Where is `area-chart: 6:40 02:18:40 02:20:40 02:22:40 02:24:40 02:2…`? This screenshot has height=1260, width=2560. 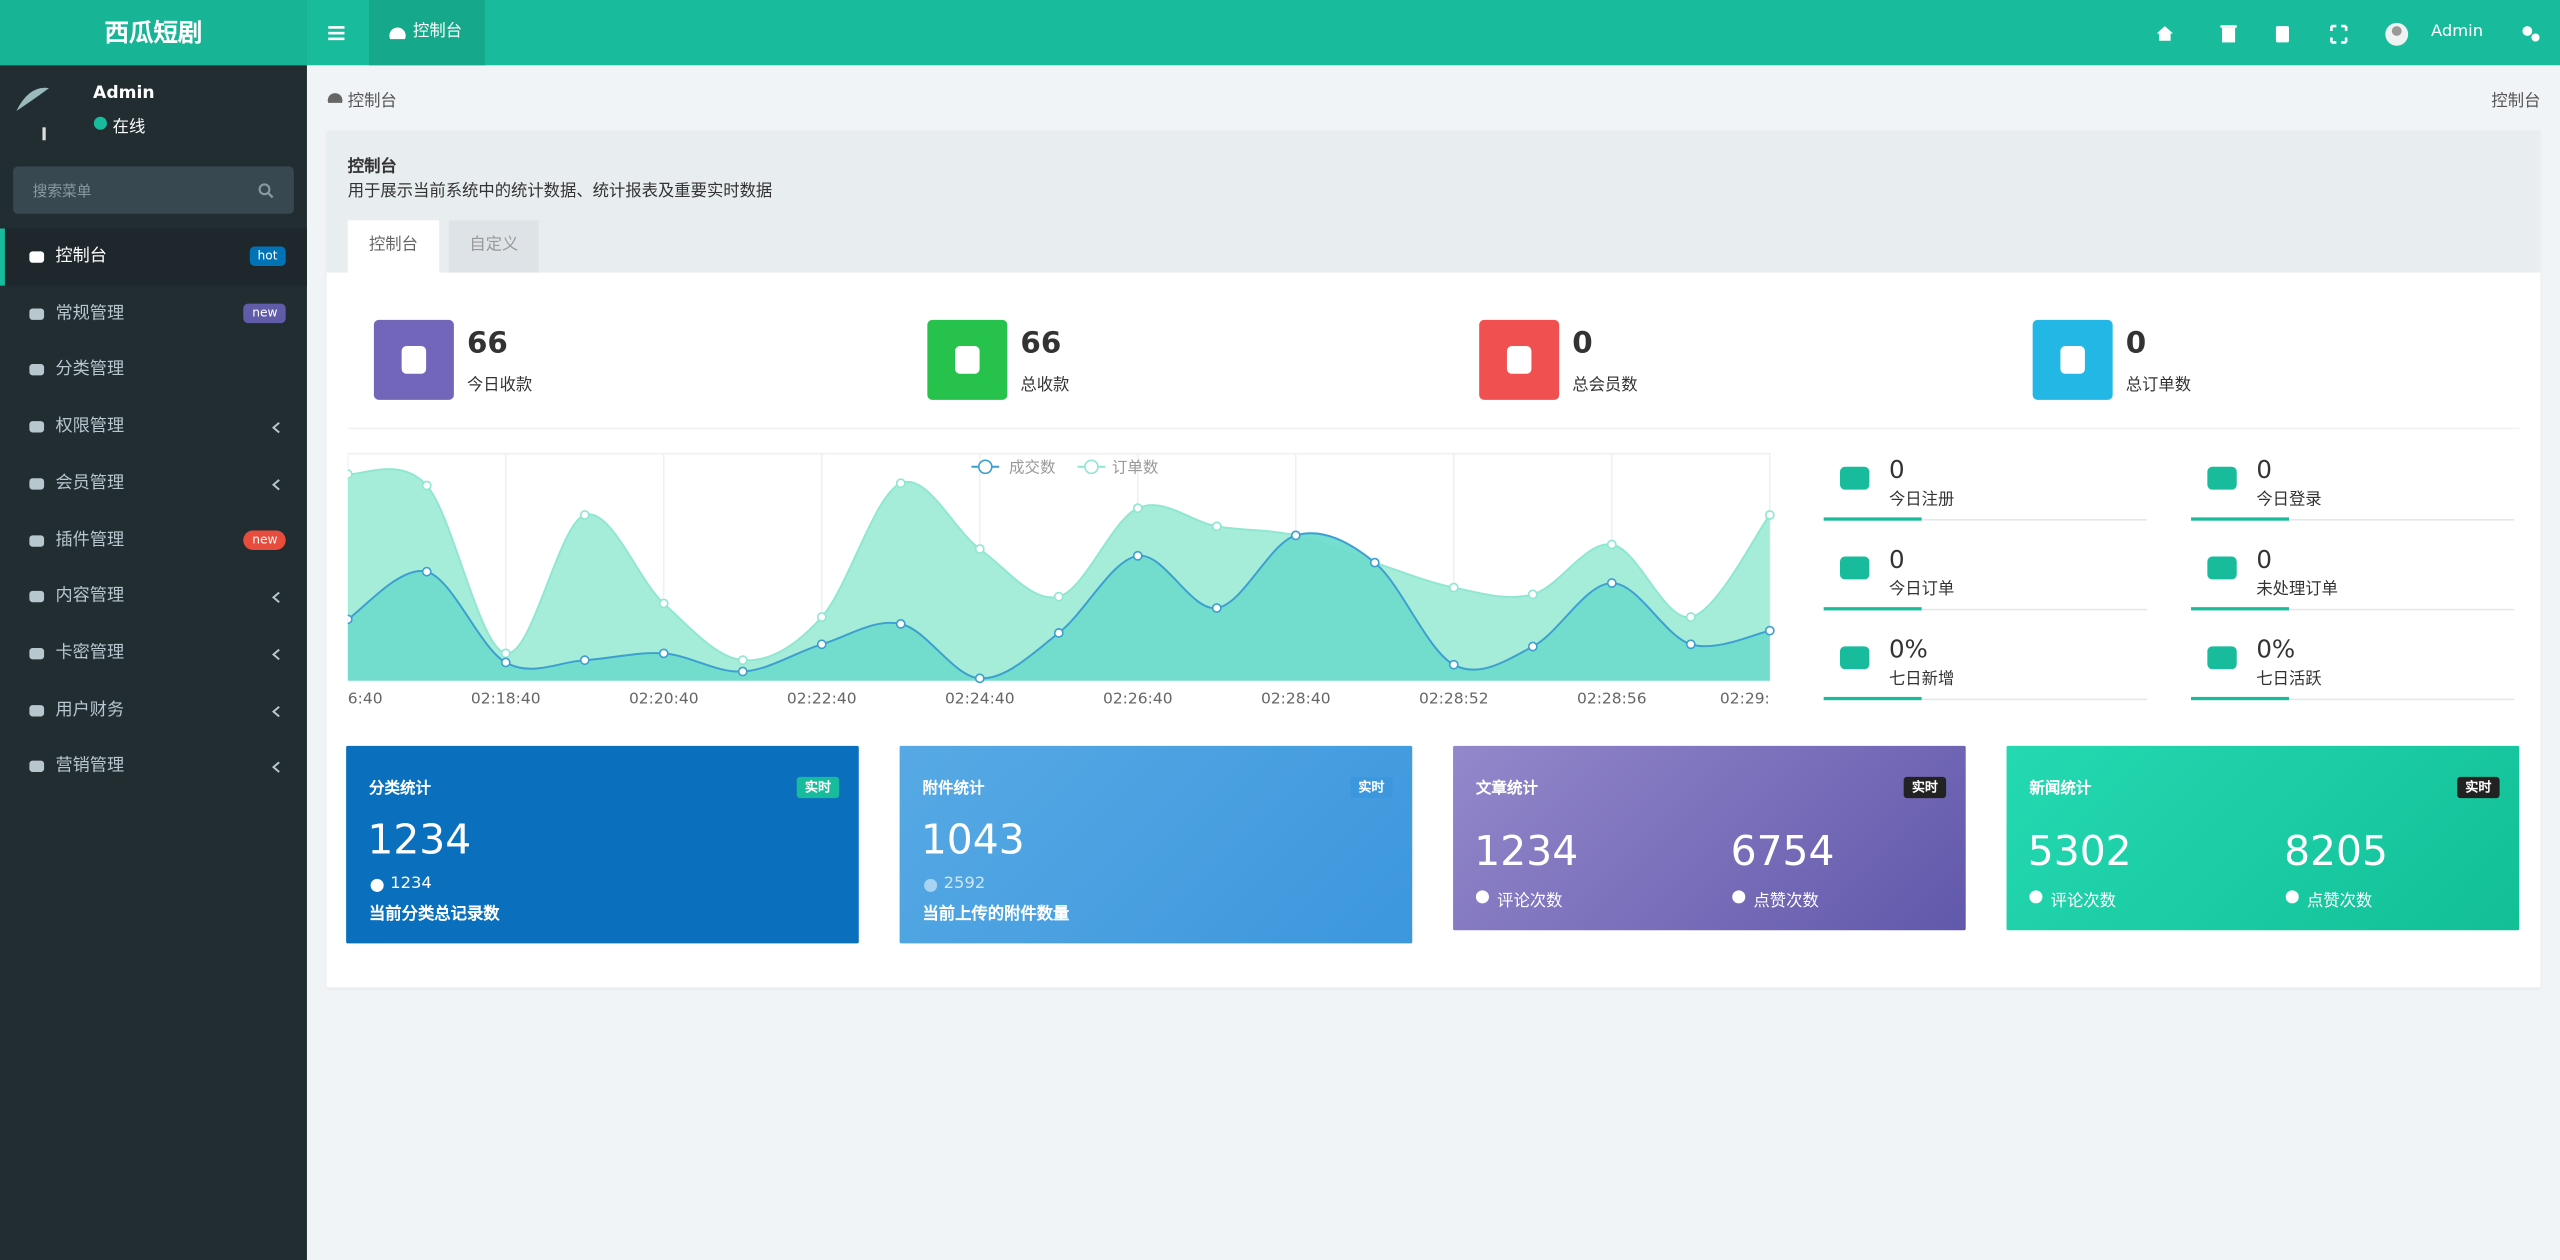
area-chart: 6:40 02:18:40 02:20:40 02:22:40 02:24:40 02:2… is located at coordinates (1061, 579).